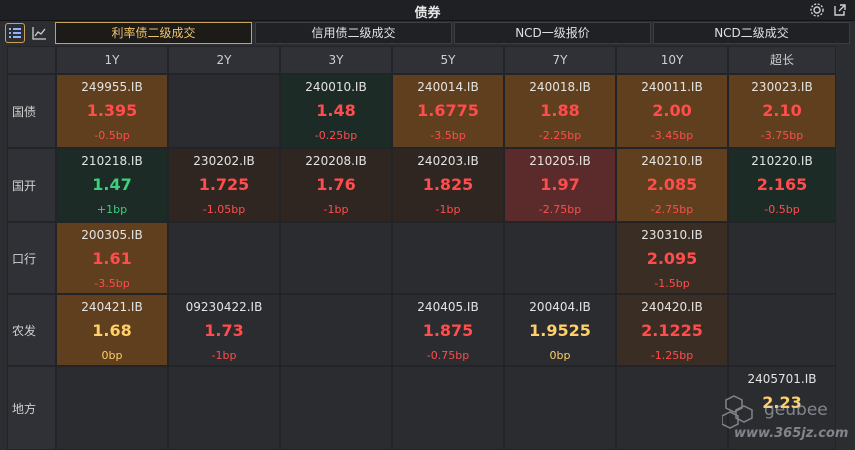  What do you see at coordinates (560, 111) in the screenshot?
I see `quote-cell: 240018.IB 1.88 -2.25bp` at bounding box center [560, 111].